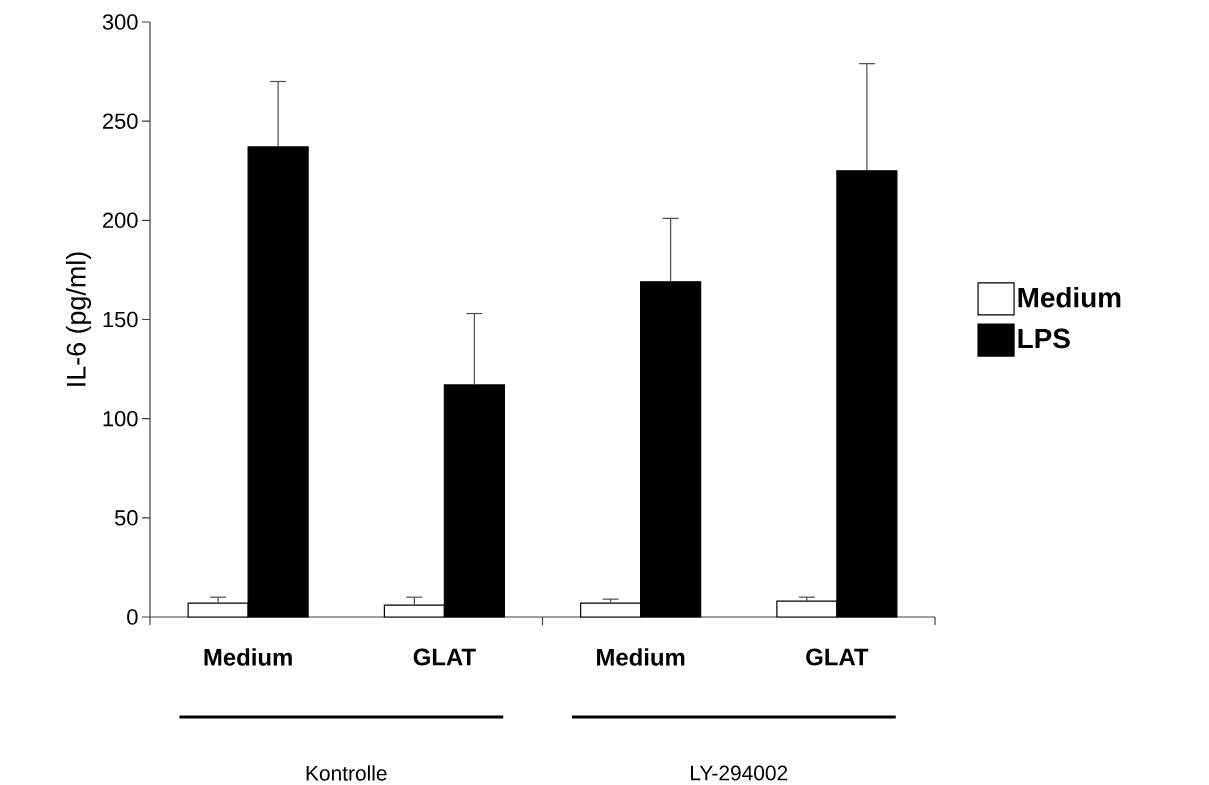 The height and width of the screenshot is (785, 1209). What do you see at coordinates (346, 773) in the screenshot?
I see `text: Kontrolle` at bounding box center [346, 773].